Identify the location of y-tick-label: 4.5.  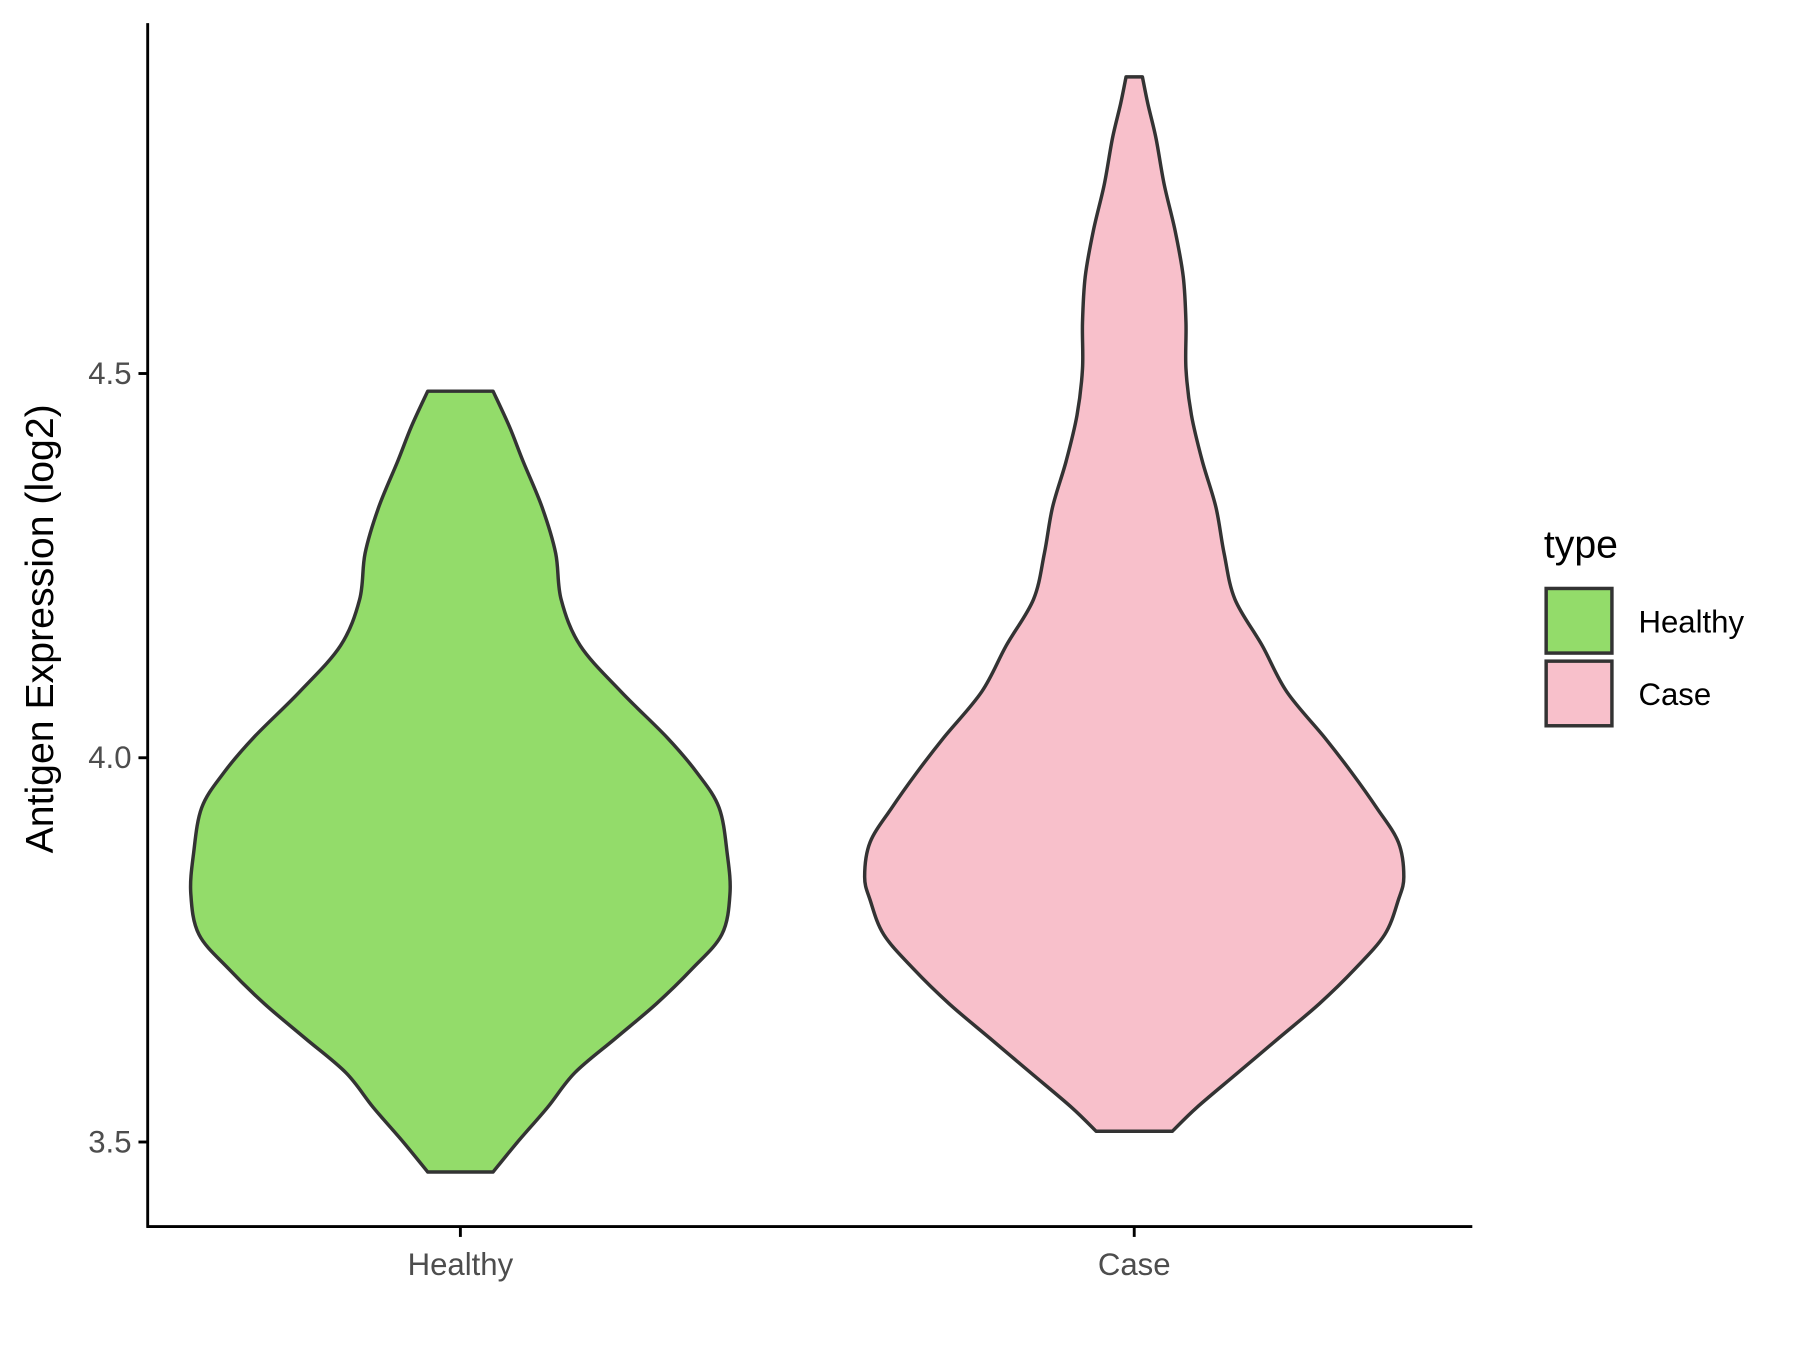
(109, 373).